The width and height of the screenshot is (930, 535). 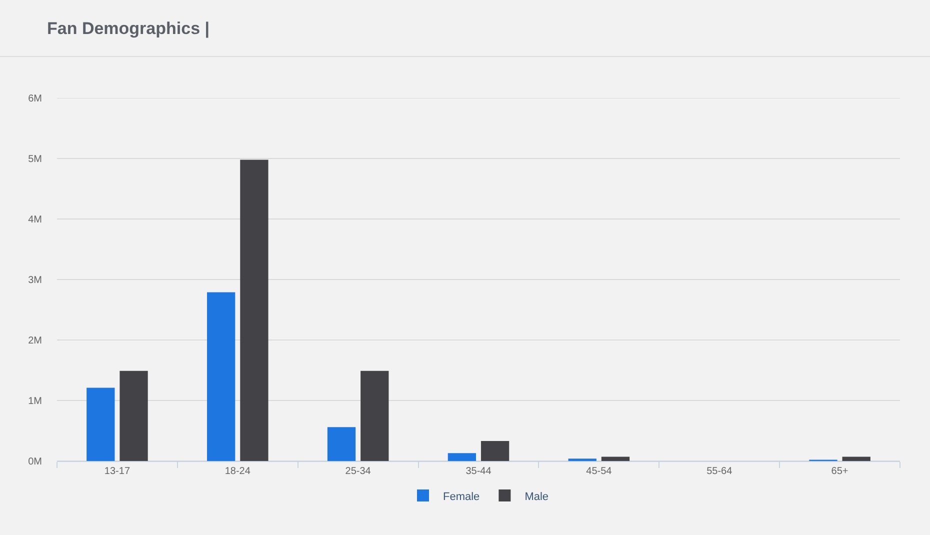 I want to click on x-tick-label: 25-34, so click(x=358, y=471).